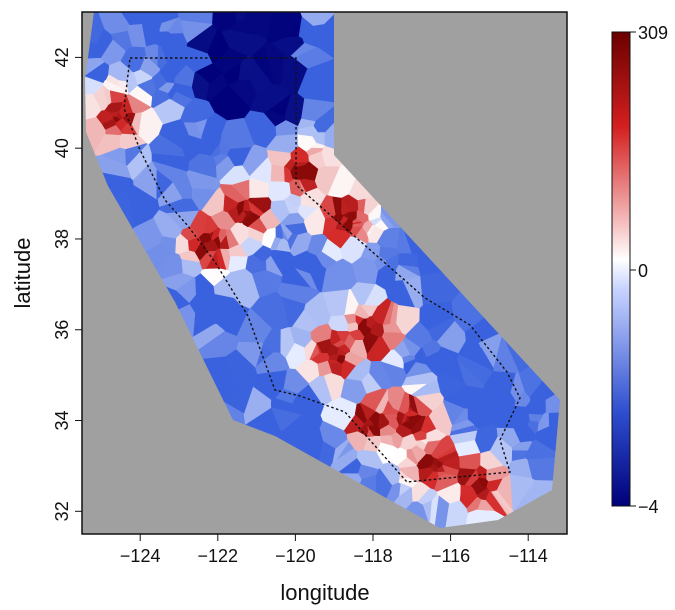  I want to click on y-axis-title: latitude, so click(22, 273).